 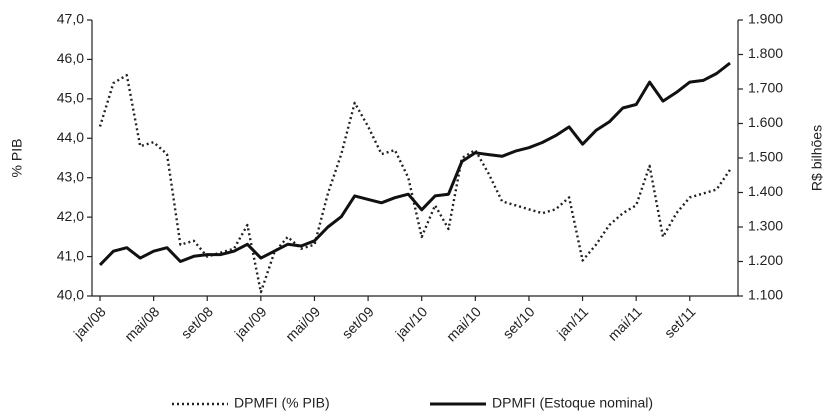 What do you see at coordinates (765, 226) in the screenshot?
I see `y2-tick-label: 1.300` at bounding box center [765, 226].